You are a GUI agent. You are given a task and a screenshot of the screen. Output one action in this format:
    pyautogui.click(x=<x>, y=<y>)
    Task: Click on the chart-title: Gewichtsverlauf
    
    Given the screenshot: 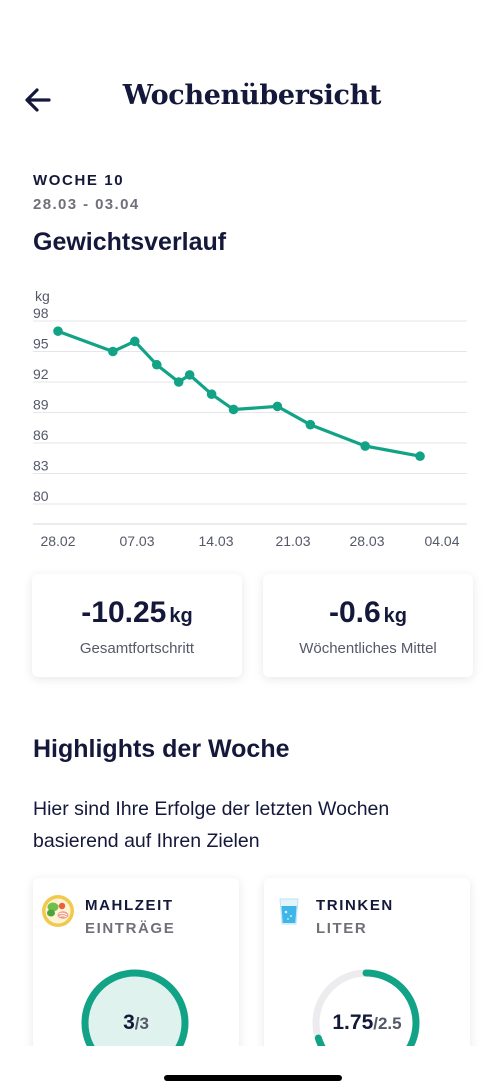 What is the action you would take?
    pyautogui.click(x=130, y=242)
    